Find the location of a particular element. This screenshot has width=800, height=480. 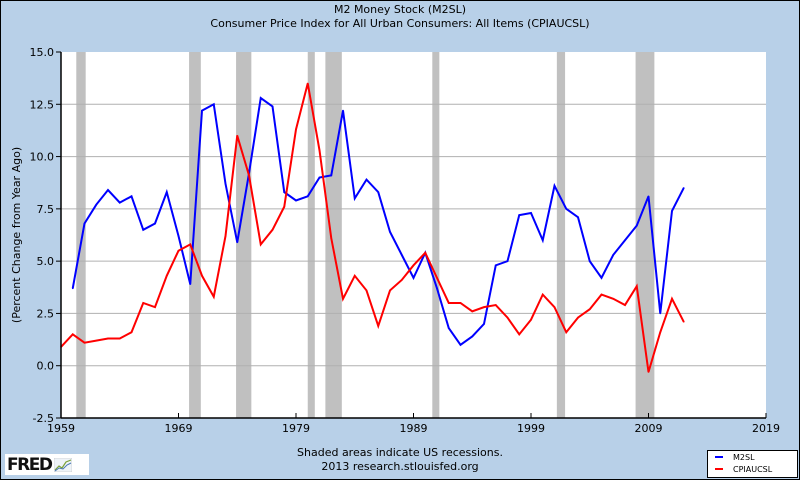

y-tick-label: 15.0 is located at coordinates (42, 52).